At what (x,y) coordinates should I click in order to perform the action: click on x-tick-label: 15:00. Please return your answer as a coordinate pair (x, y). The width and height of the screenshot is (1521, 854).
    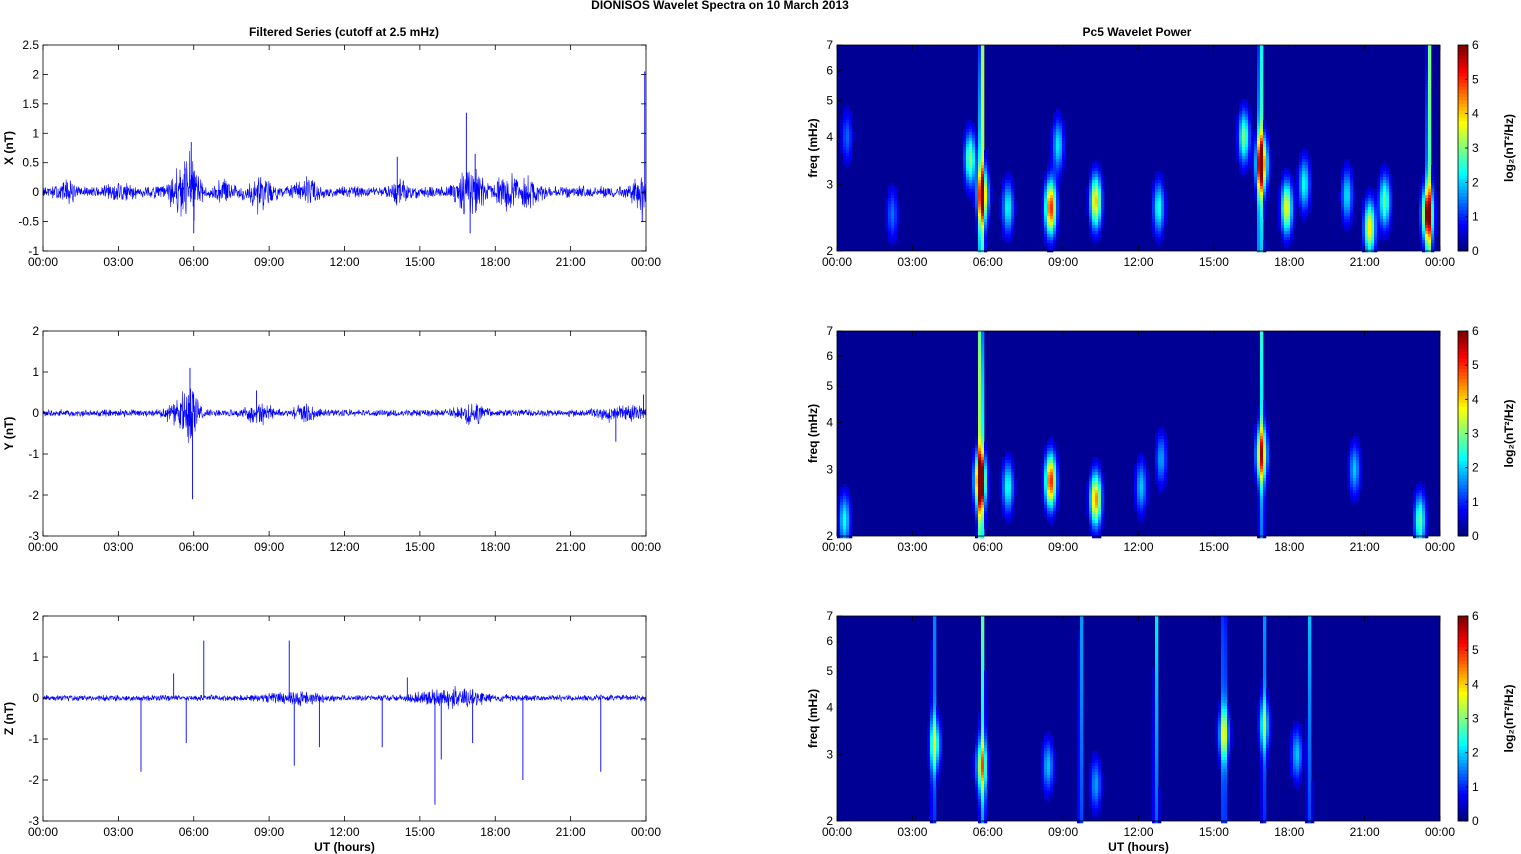
    Looking at the image, I should click on (1214, 547).